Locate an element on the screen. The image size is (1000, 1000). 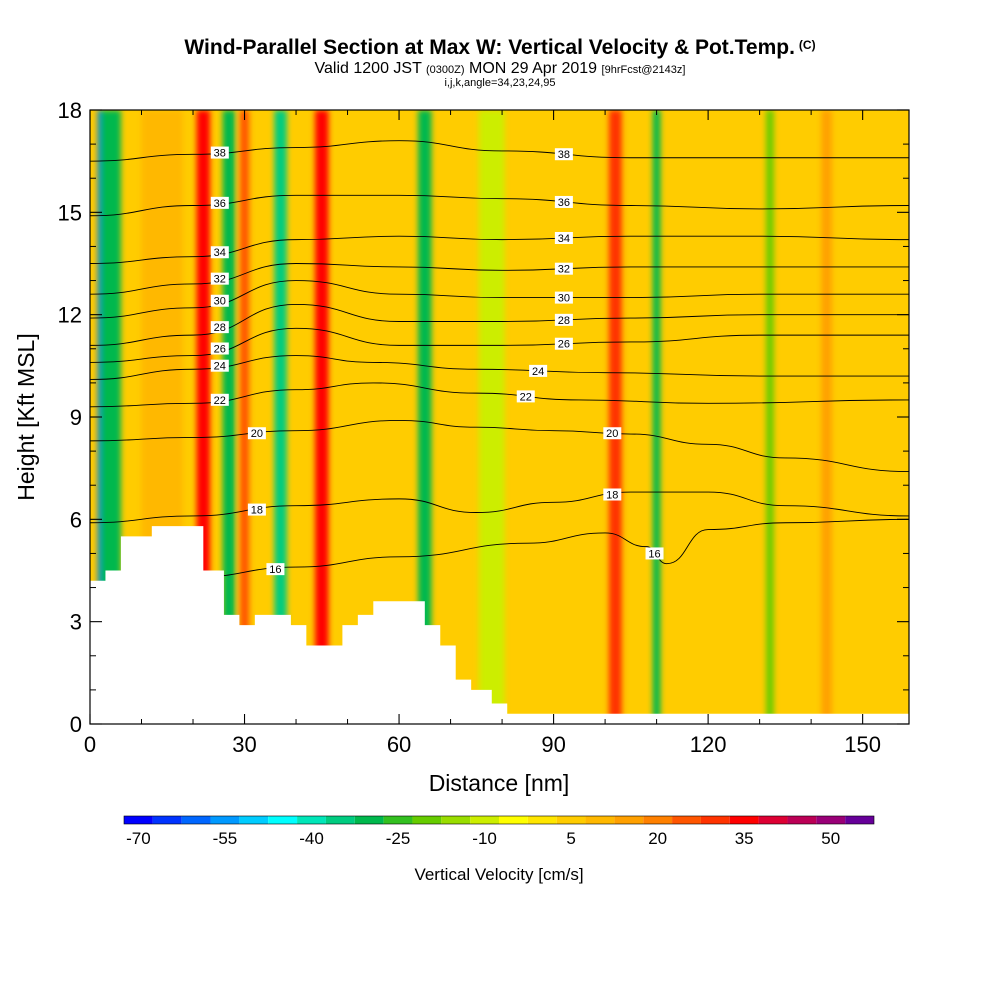
x-tick-0: 0 is located at coordinates (90, 744).